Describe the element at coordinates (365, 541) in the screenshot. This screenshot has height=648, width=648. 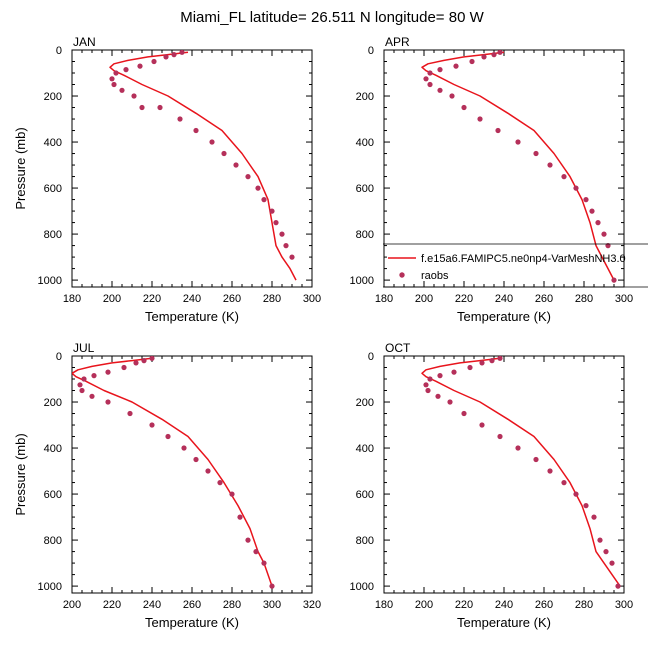
I see `y-tick-label: 800` at that location.